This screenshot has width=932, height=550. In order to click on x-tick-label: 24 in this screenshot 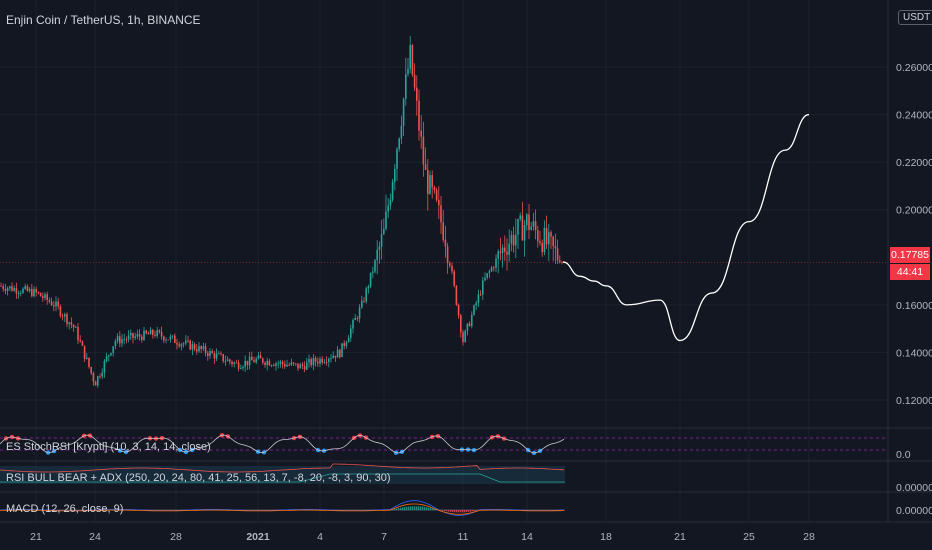, I will do `click(95, 537)`.